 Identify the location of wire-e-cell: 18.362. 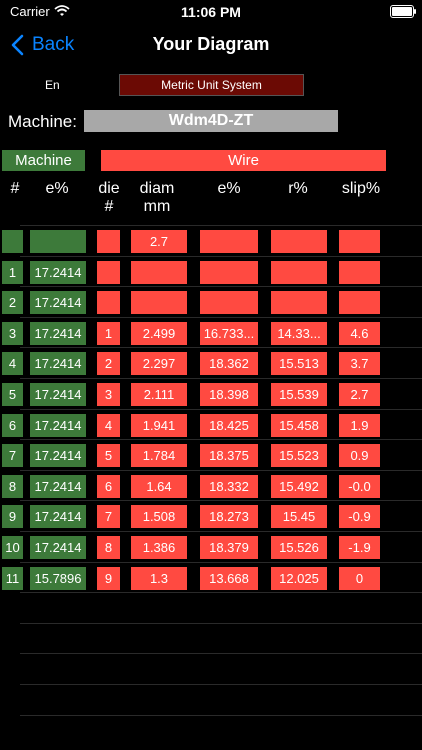
(229, 364).